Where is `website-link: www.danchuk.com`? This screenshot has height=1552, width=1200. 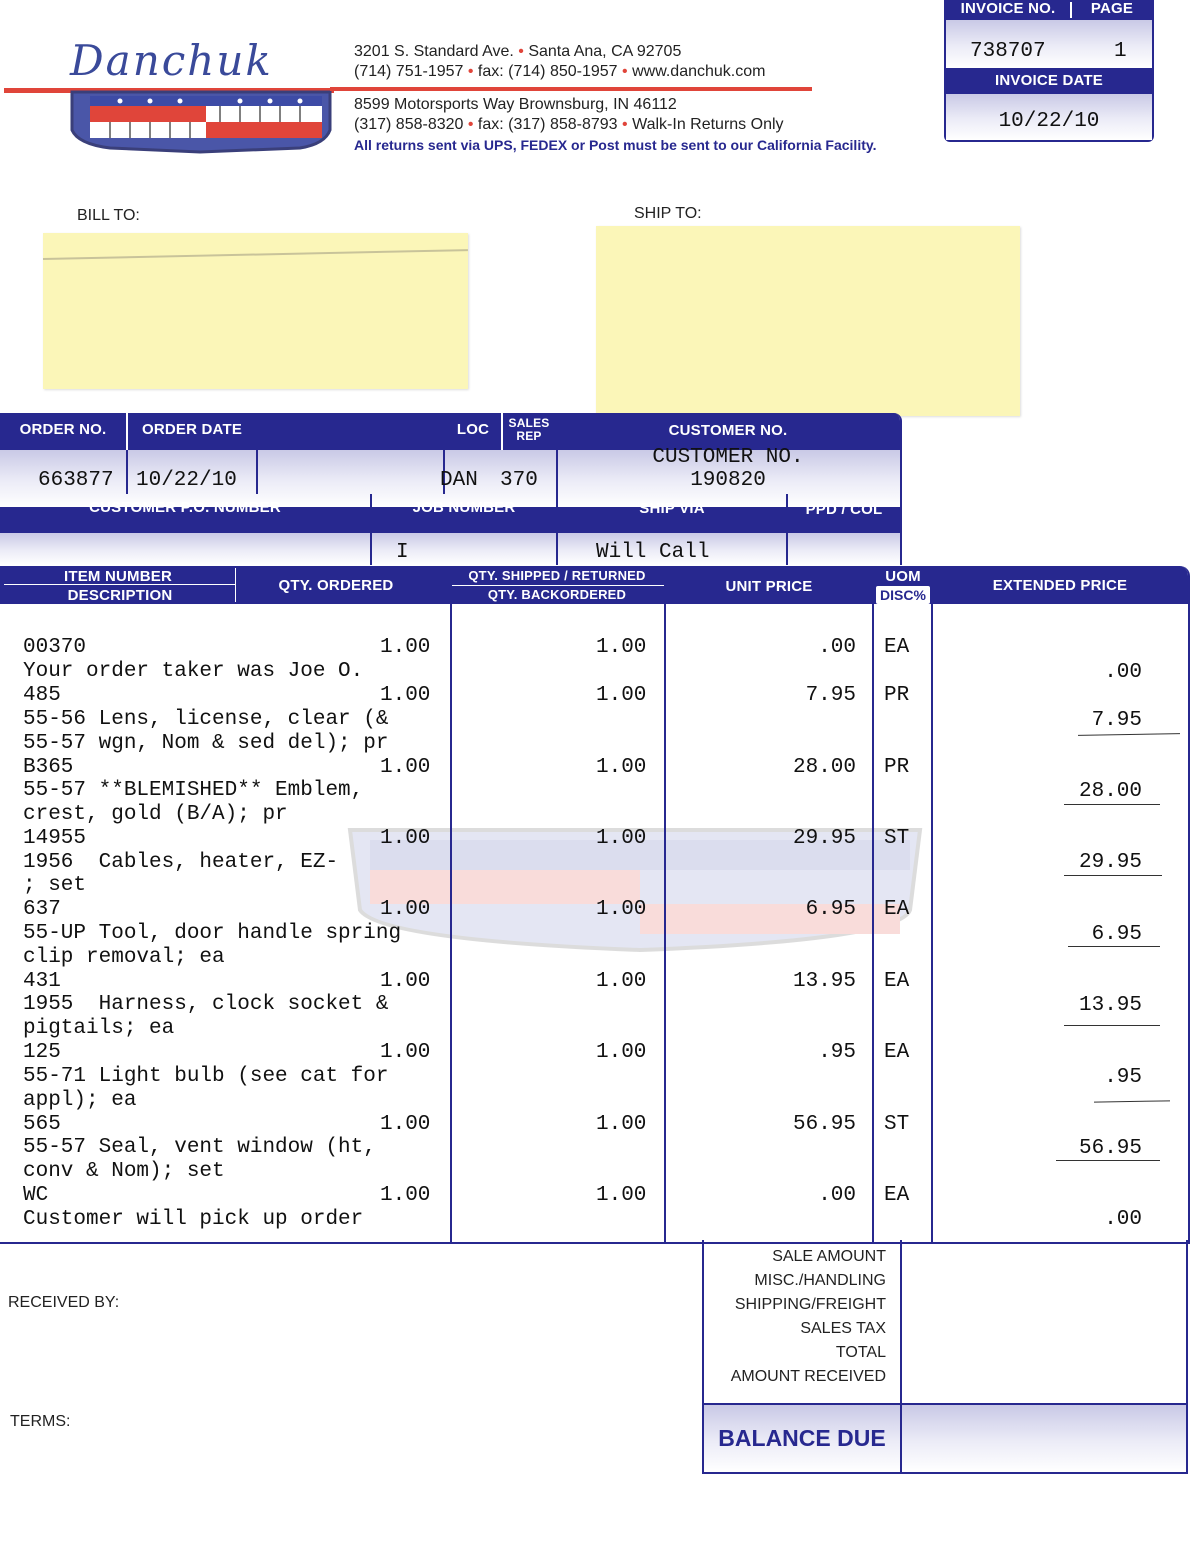 website-link: www.danchuk.com is located at coordinates (699, 71).